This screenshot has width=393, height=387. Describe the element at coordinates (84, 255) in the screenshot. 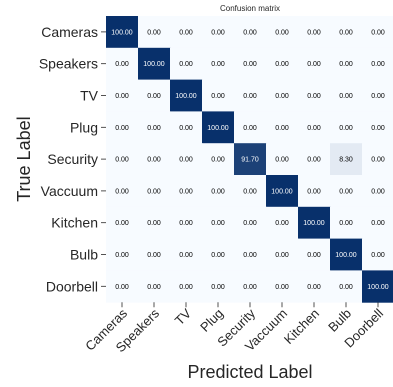

I see `y-tick-label: Bulb` at that location.